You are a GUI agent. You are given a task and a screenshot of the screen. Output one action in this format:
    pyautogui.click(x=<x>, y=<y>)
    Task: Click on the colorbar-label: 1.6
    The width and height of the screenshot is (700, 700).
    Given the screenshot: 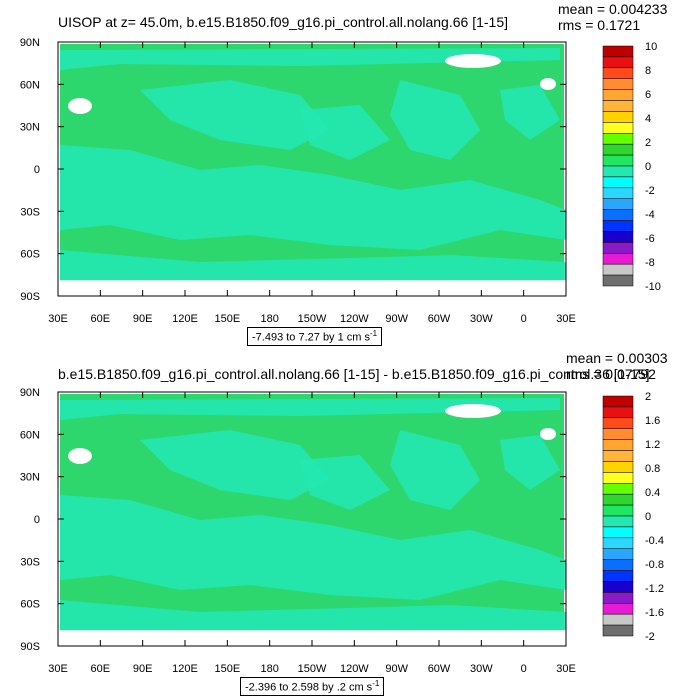 What is the action you would take?
    pyautogui.click(x=652, y=421)
    